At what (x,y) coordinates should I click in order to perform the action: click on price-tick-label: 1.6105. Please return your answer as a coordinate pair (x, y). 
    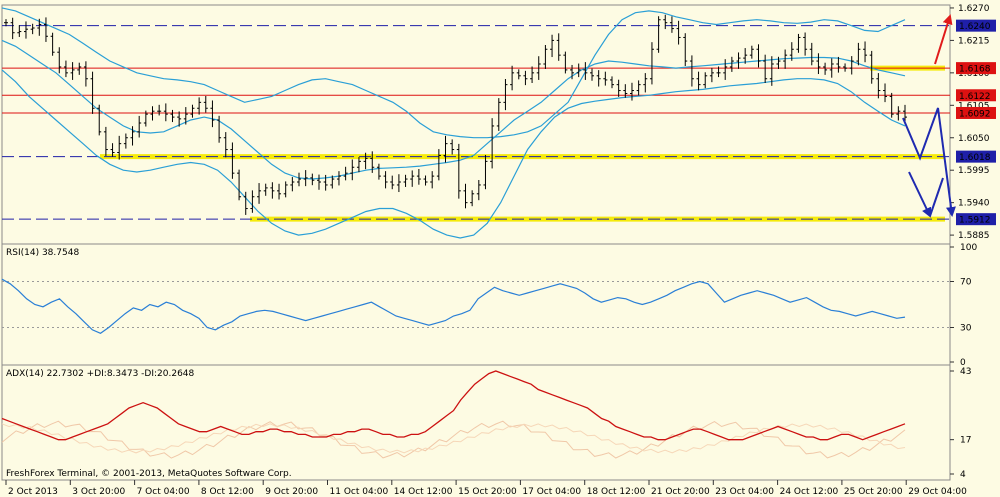
    Looking at the image, I should click on (974, 106).